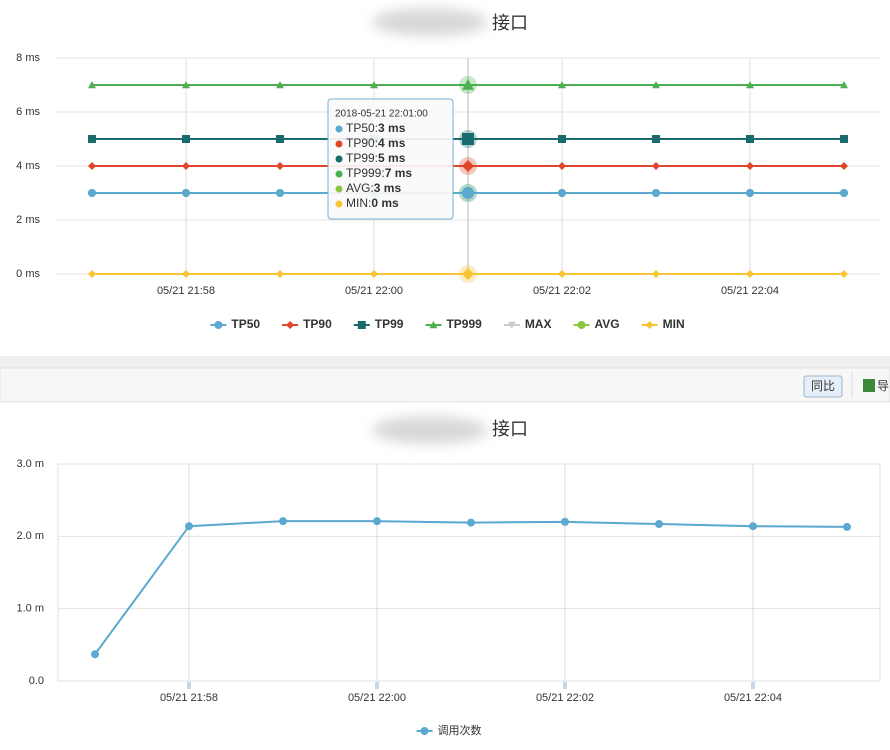 This screenshot has width=890, height=750. What do you see at coordinates (606, 324) in the screenshot?
I see `legend-label: AVG` at bounding box center [606, 324].